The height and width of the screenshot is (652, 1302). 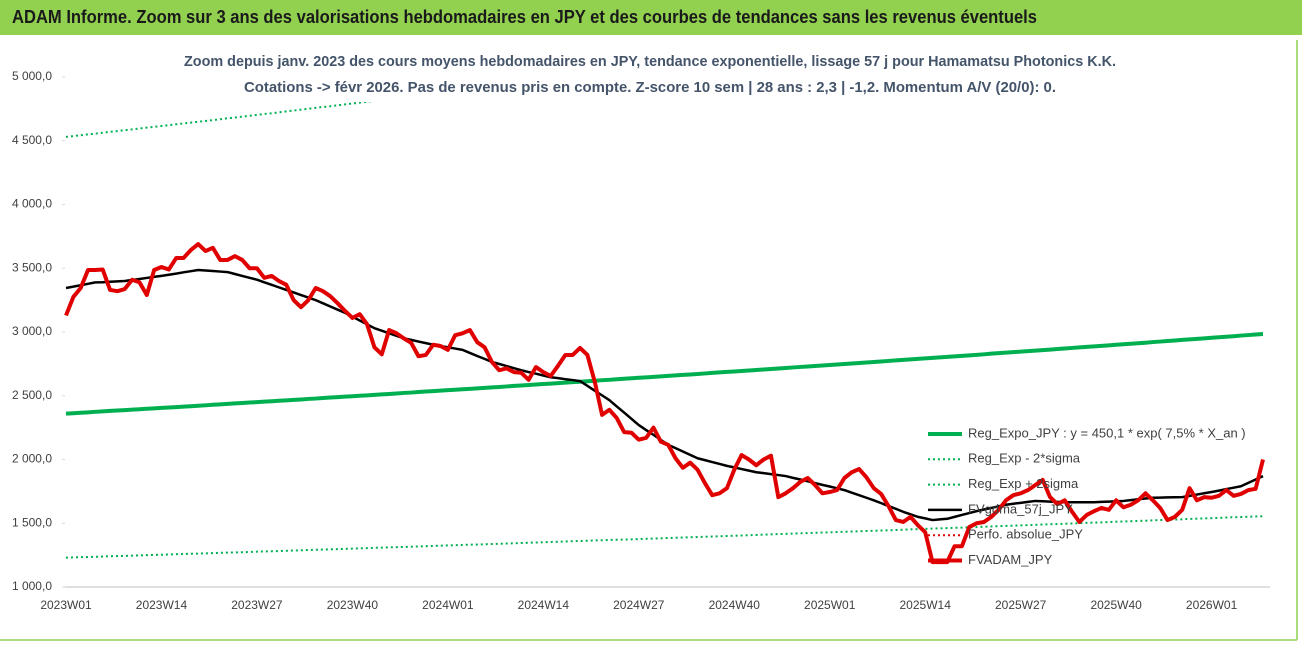 What do you see at coordinates (32, 204) in the screenshot?
I see `y-tick-label: 4 000,0` at bounding box center [32, 204].